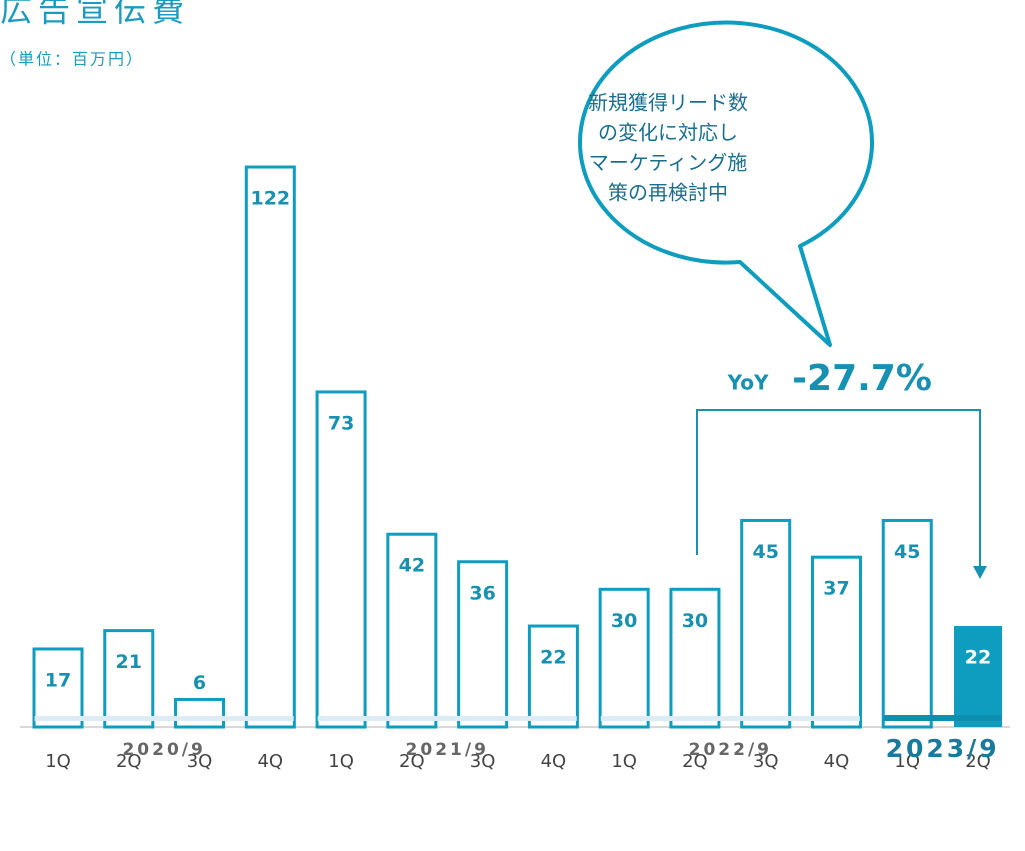  I want to click on group-label: 2020/9, so click(163, 750).